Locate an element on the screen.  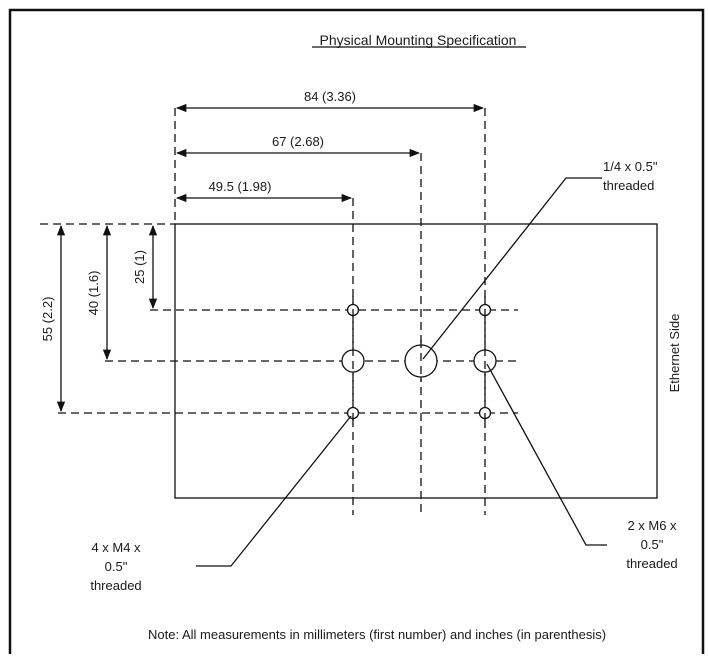
leader-m4 is located at coordinates (274, 491).